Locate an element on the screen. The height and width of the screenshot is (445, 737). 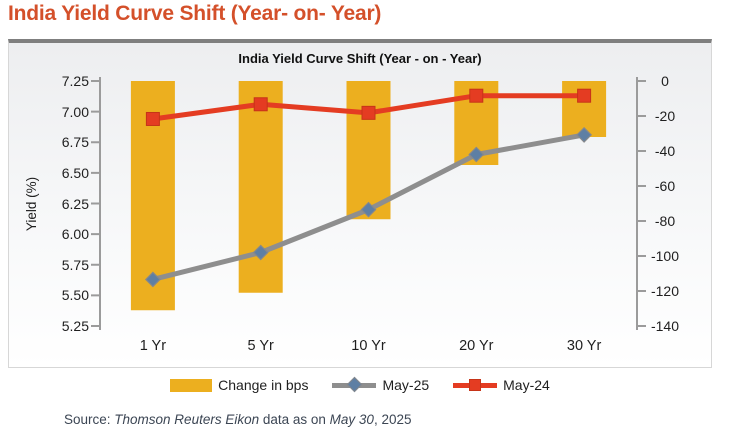
square-marker-May-24-10 Yr is located at coordinates (368, 112).